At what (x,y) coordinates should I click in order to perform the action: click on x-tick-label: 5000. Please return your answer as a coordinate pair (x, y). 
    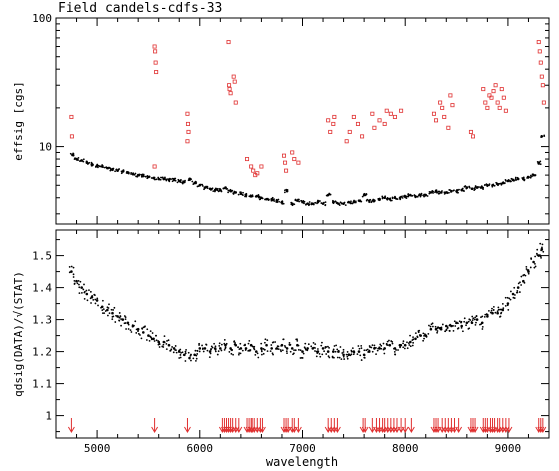
    Looking at the image, I should click on (97, 448).